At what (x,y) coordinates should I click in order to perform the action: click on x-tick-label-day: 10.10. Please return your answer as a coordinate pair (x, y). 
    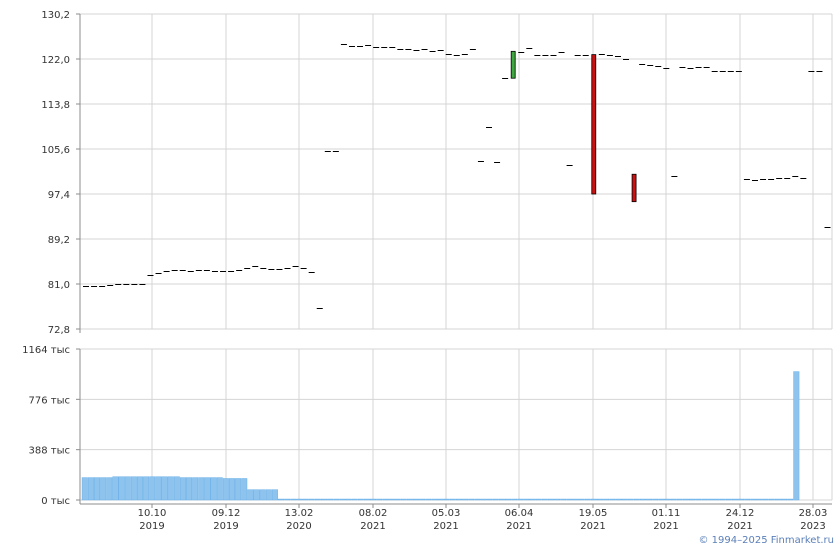
    Looking at the image, I should click on (152, 513).